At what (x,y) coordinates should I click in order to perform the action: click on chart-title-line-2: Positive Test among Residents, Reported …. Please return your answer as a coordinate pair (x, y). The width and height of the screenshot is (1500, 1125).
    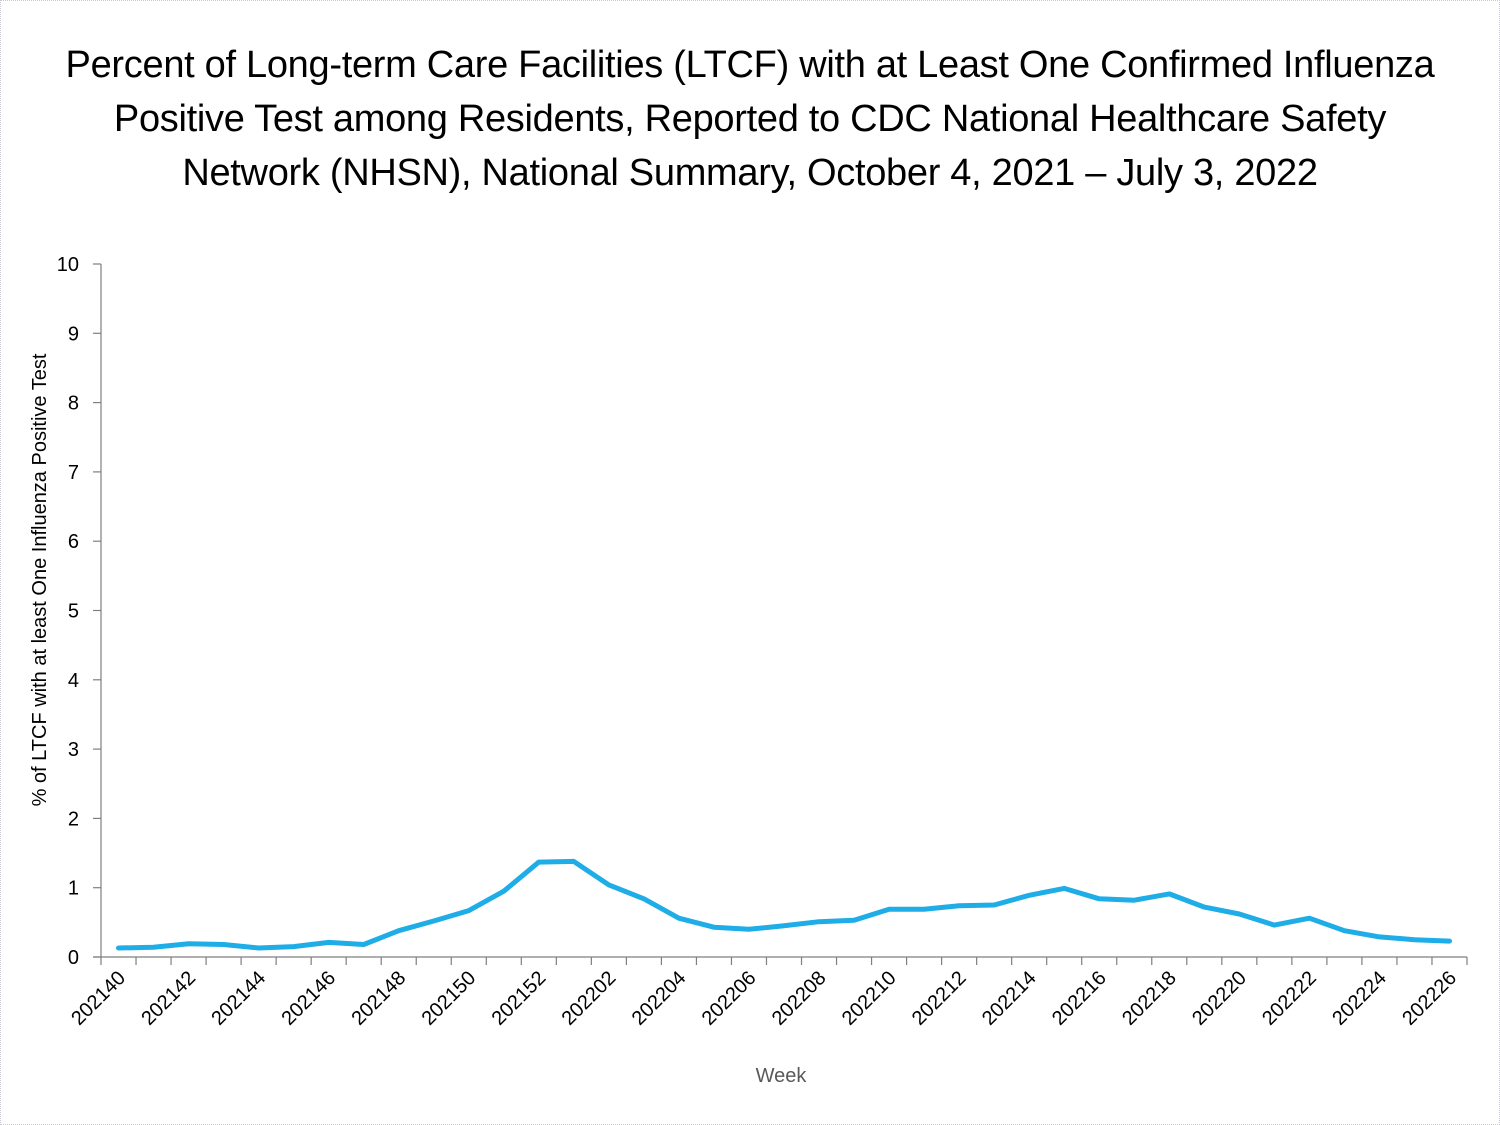
    Looking at the image, I should click on (750, 119).